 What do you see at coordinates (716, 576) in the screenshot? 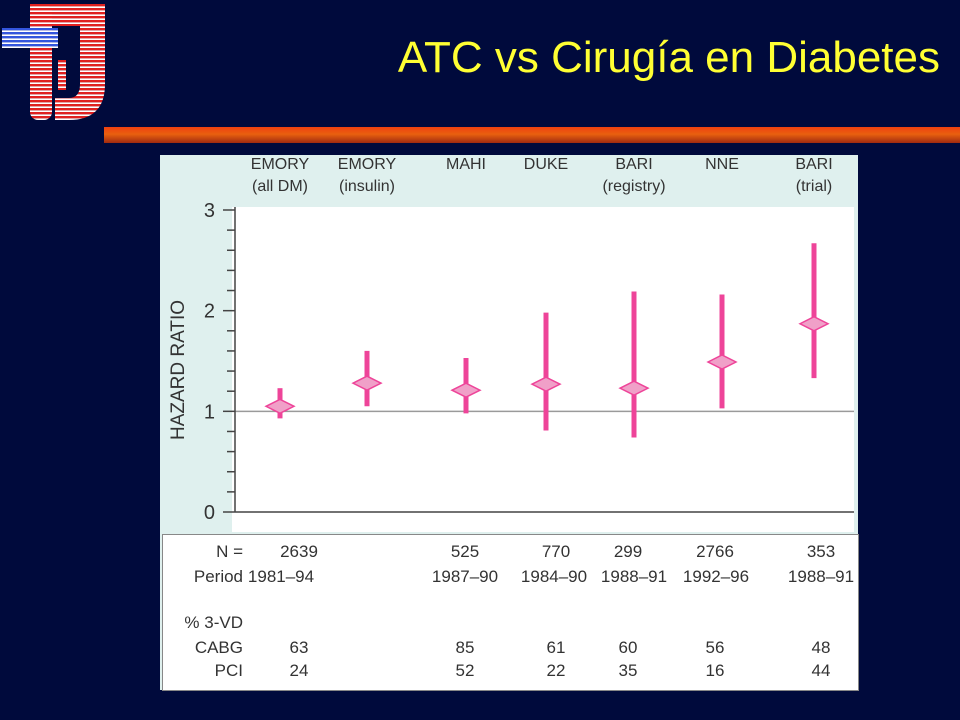
I see `table-cell-period: 1992–96` at bounding box center [716, 576].